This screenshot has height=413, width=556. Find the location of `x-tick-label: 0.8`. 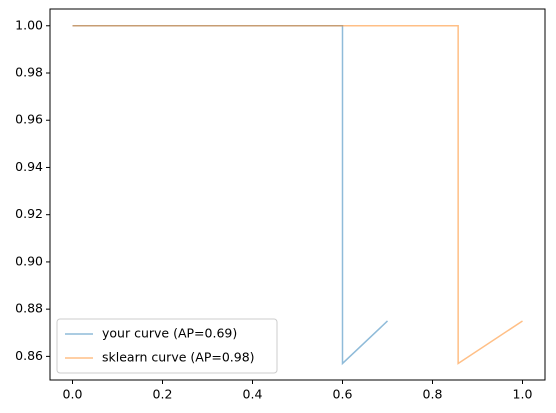

x-tick-label: 0.8 is located at coordinates (433, 394).